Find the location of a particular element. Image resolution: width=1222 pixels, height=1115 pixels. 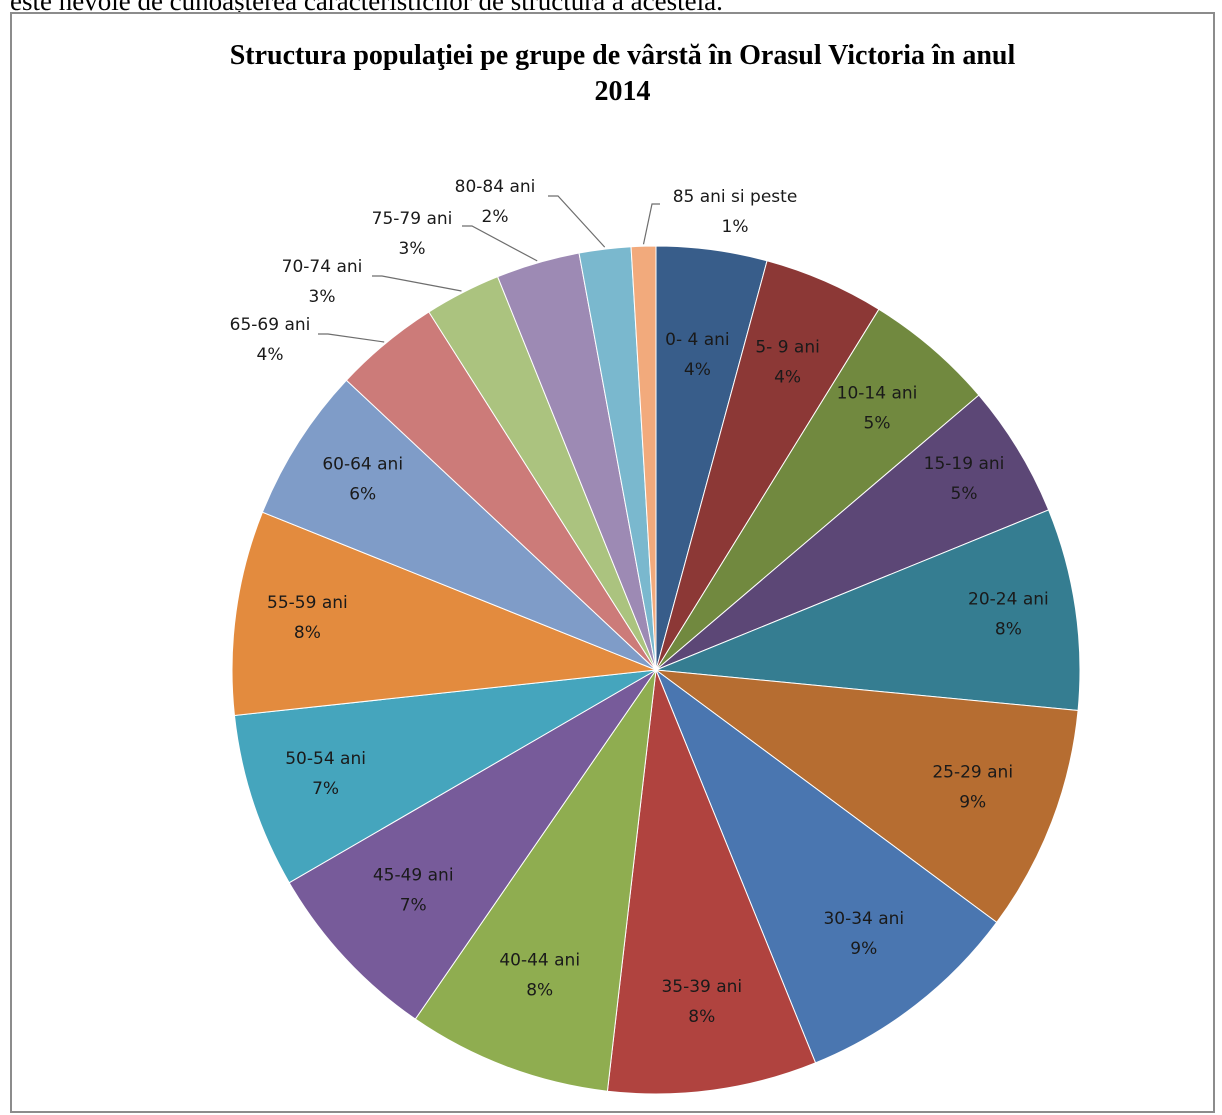

chart-title-line-2: 2014 is located at coordinates (622, 91).